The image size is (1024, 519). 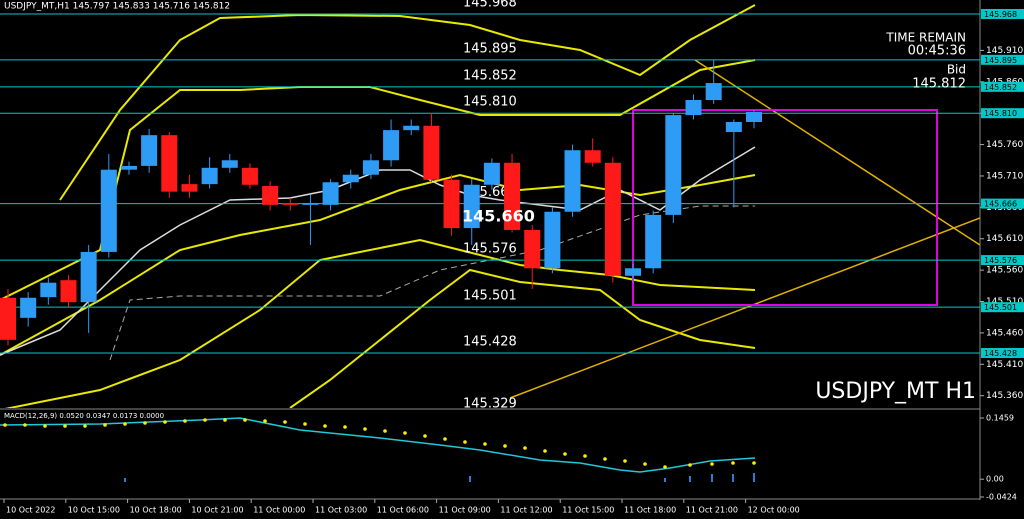 I want to click on bid-value: 145.812, so click(x=939, y=84).